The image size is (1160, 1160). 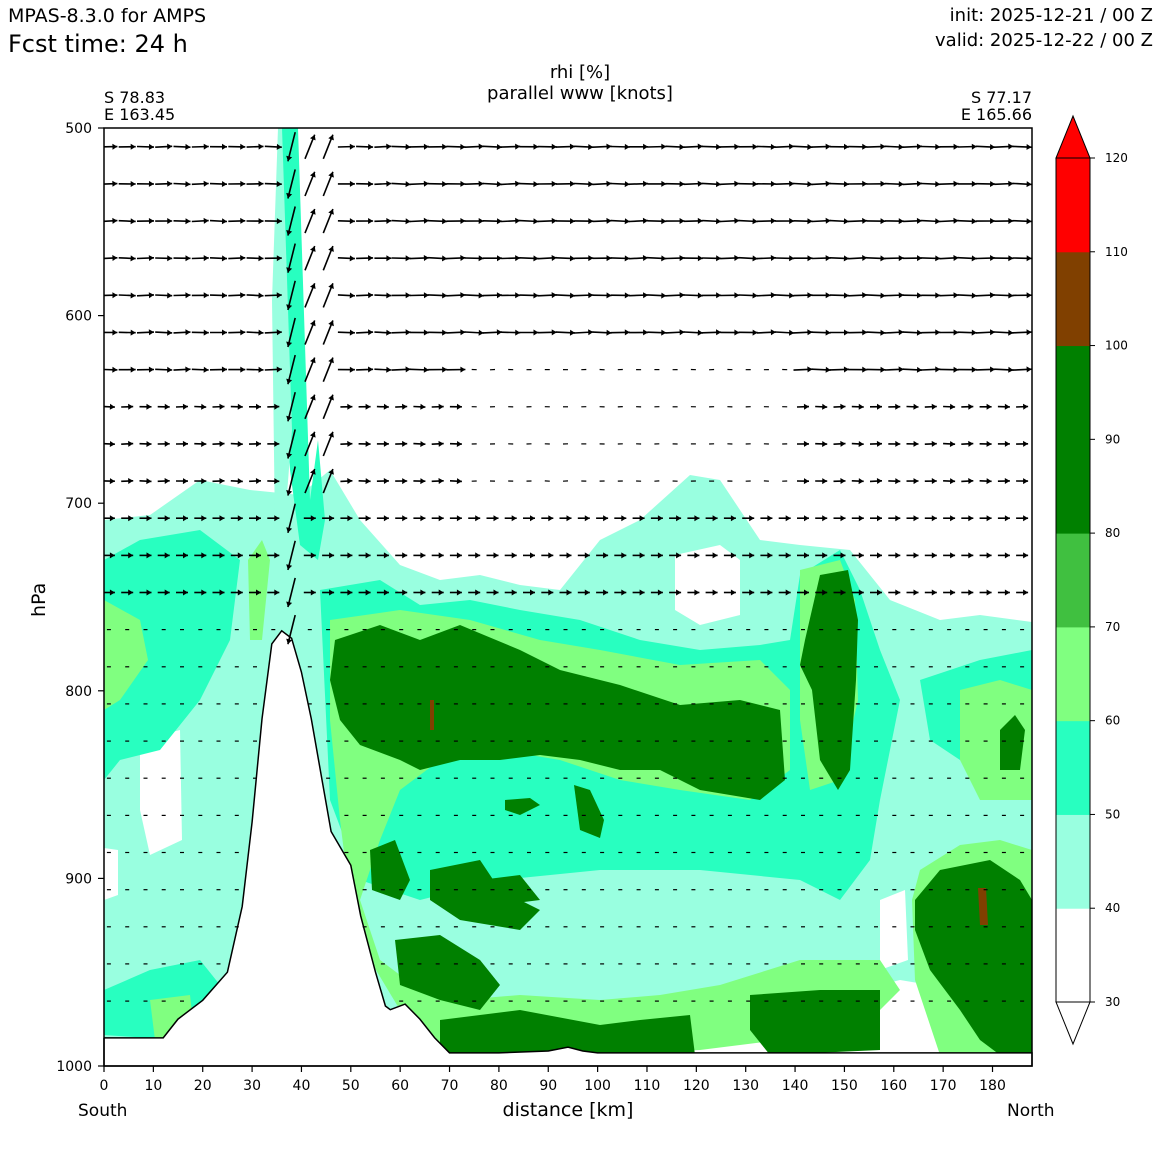 What do you see at coordinates (450, 1086) in the screenshot?
I see `x-tick-label: 70` at bounding box center [450, 1086].